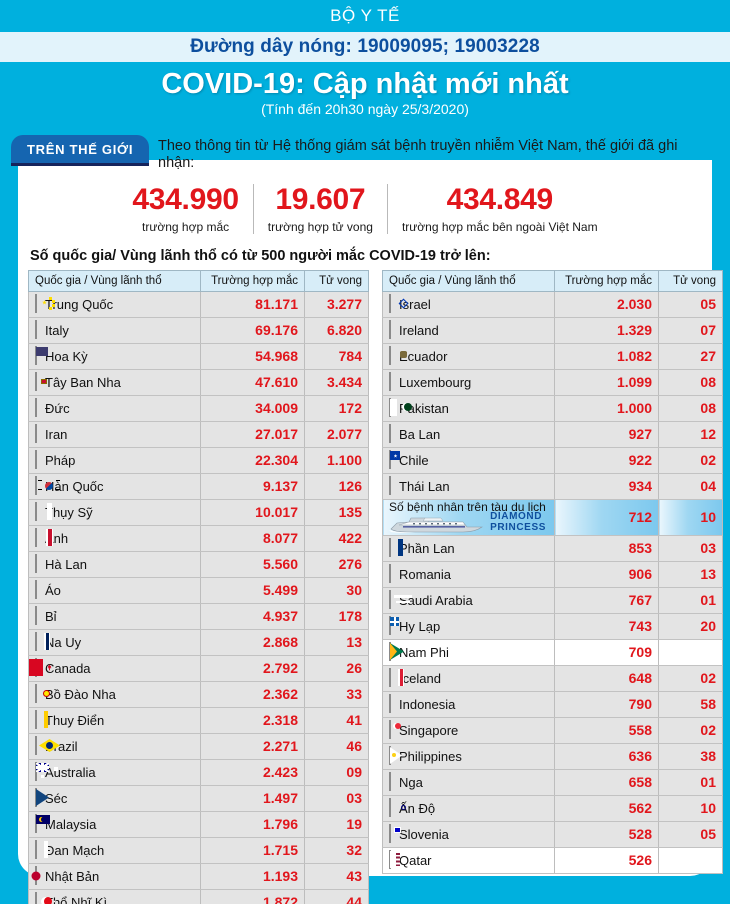 The image size is (730, 904). Describe the element at coordinates (70, 772) in the screenshot. I see `country-name: Australia` at that location.